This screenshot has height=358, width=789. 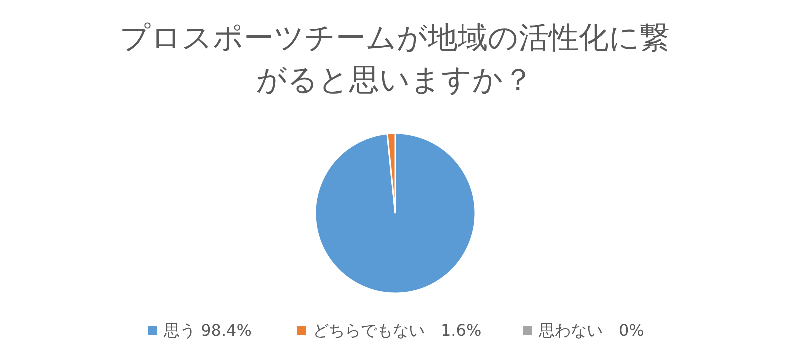 I want to click on chart-title: プロスポーツチームが地域の活性化に繋がると思いますか？, so click(x=395, y=59).